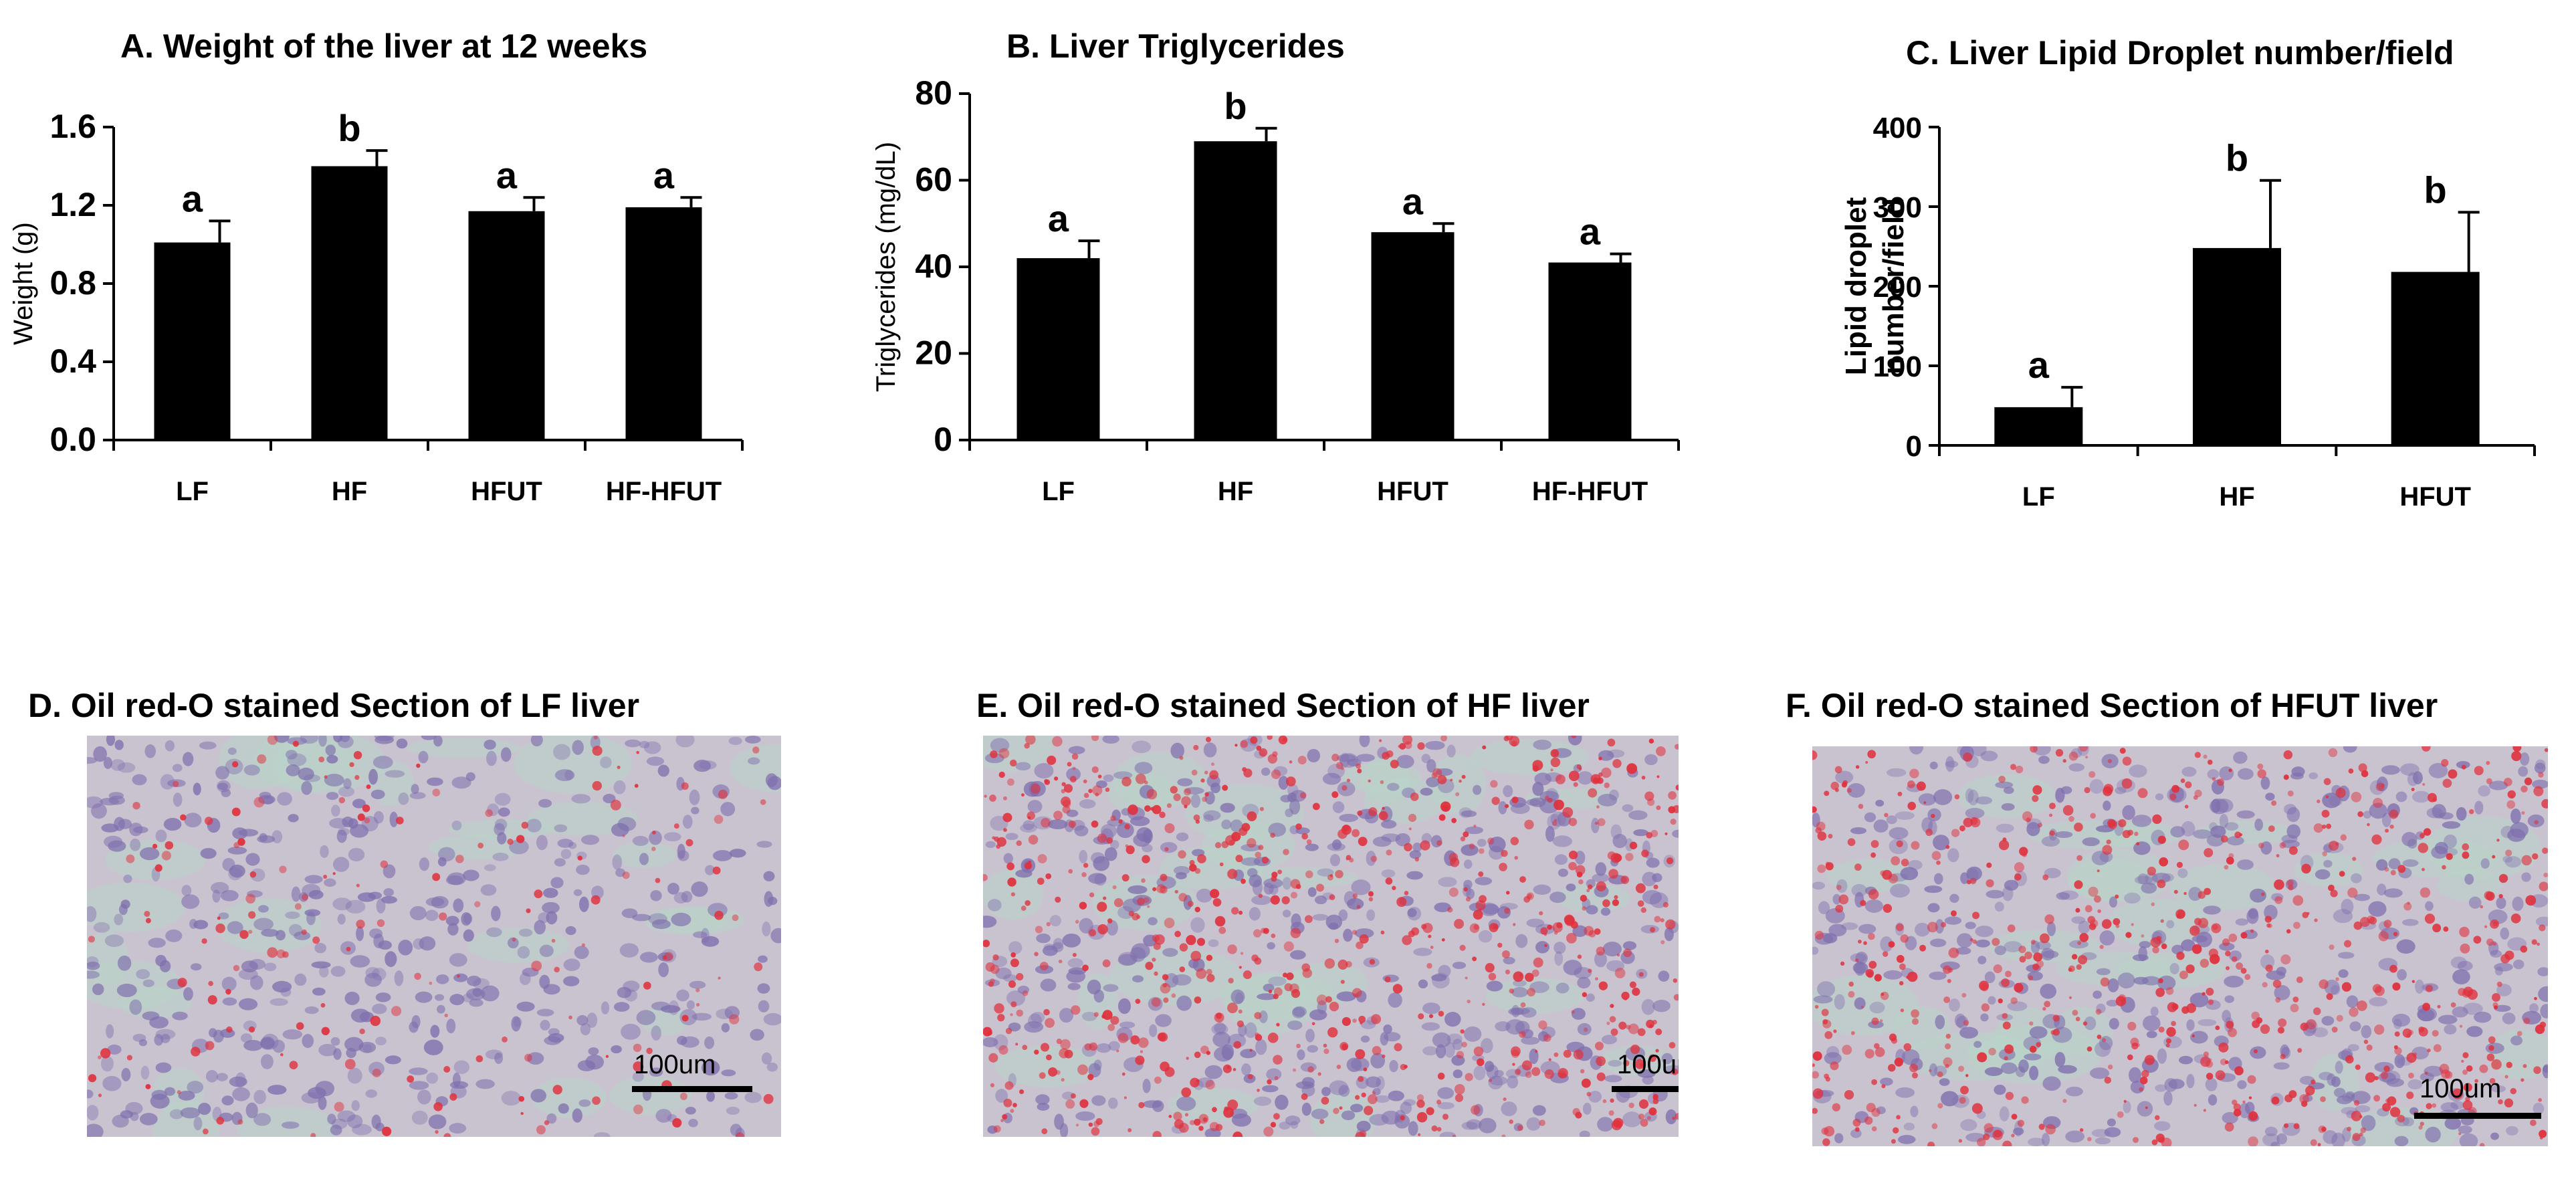 The image size is (2576, 1177). I want to click on chart-c-sig-letter: a, so click(2039, 365).